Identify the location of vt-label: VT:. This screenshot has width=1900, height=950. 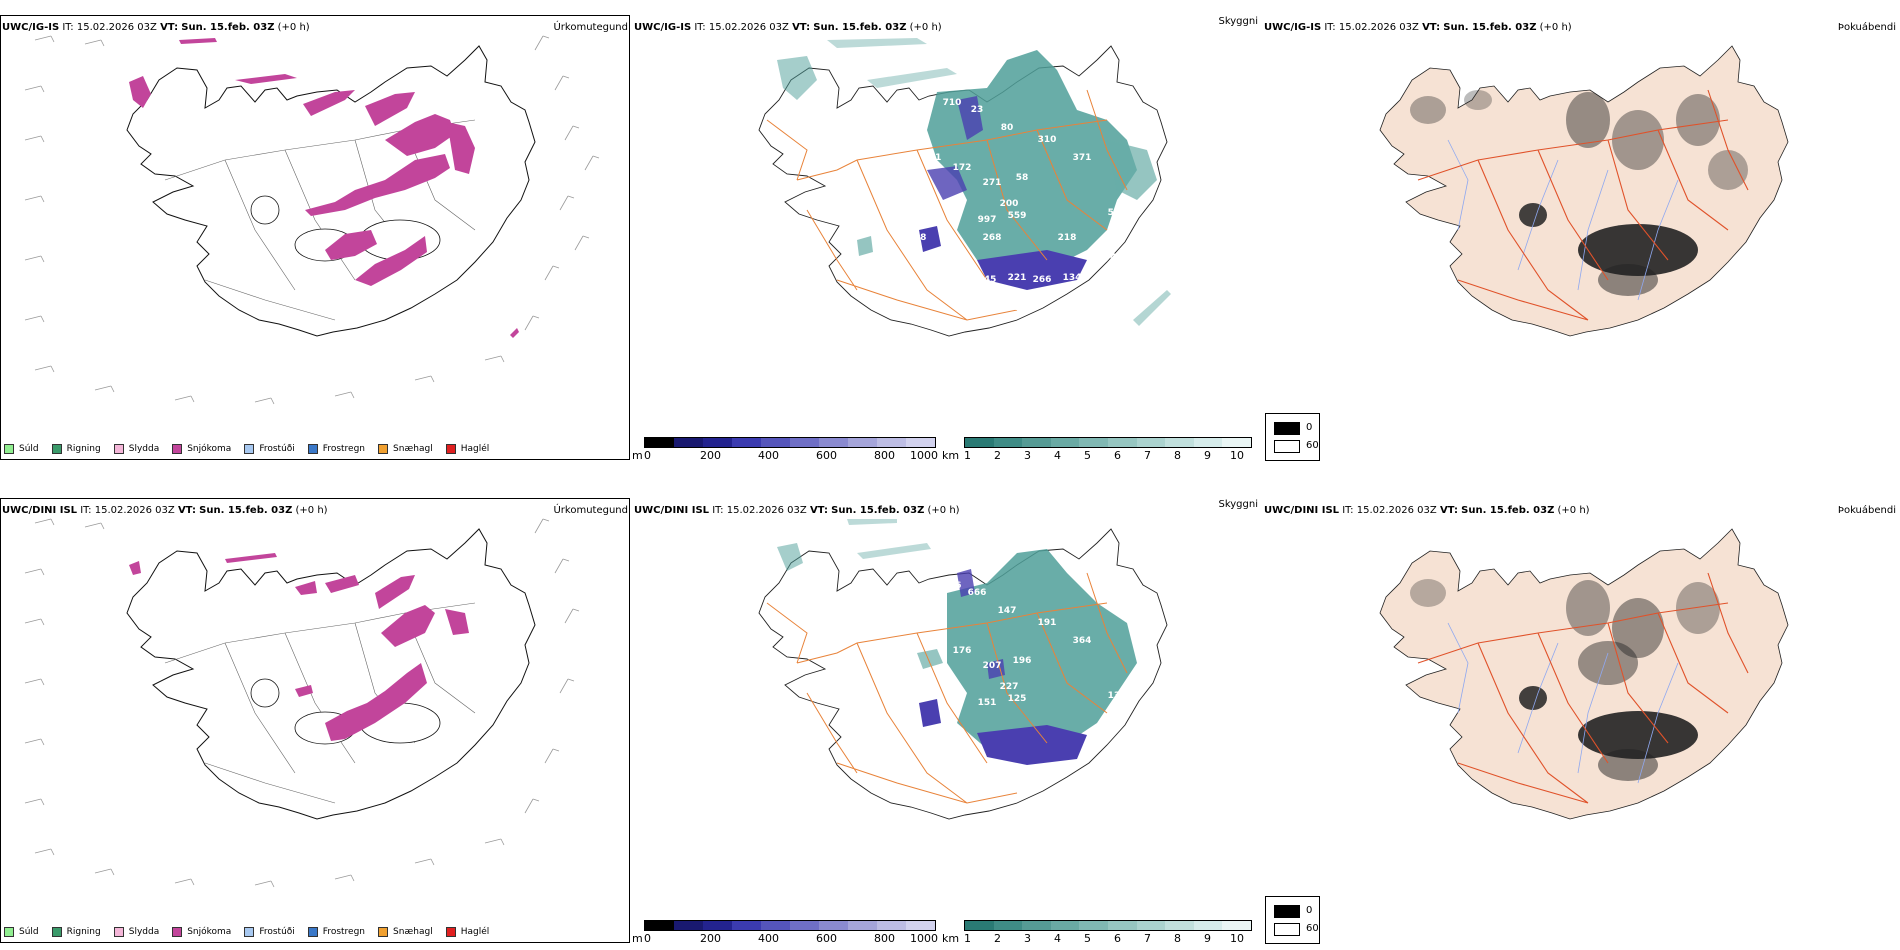
(818, 510).